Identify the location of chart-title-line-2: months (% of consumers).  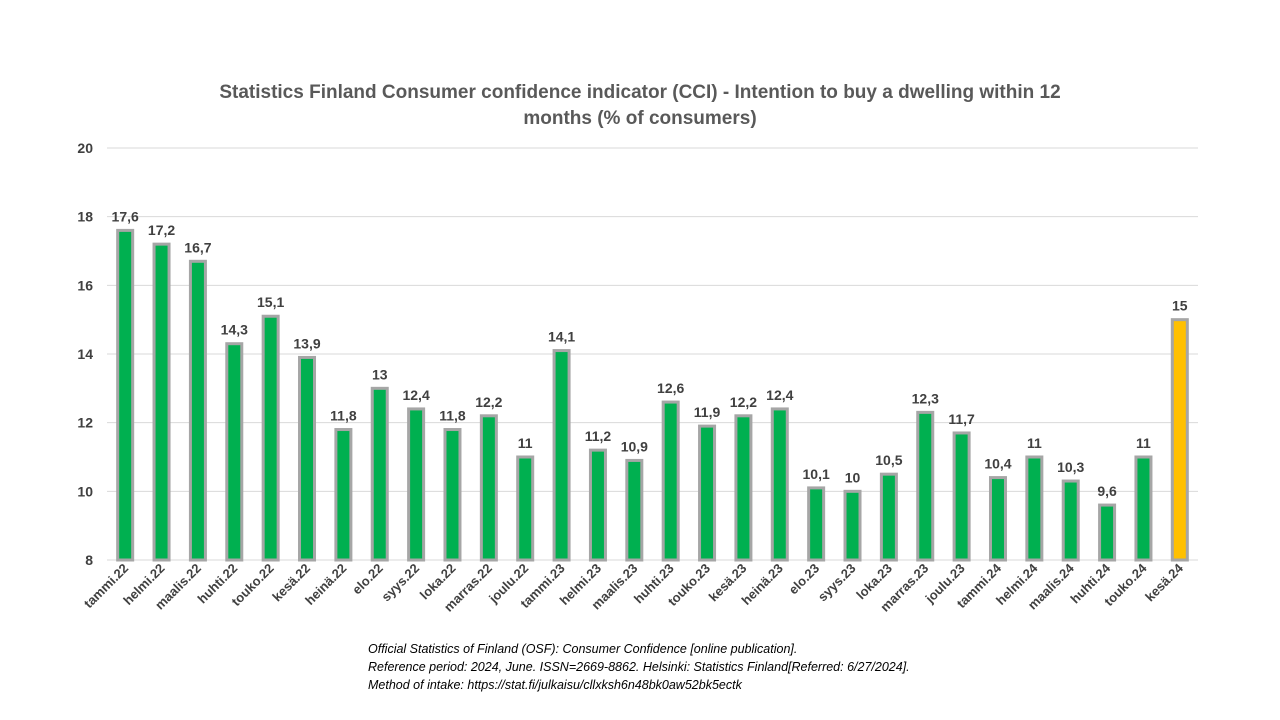
(639, 118).